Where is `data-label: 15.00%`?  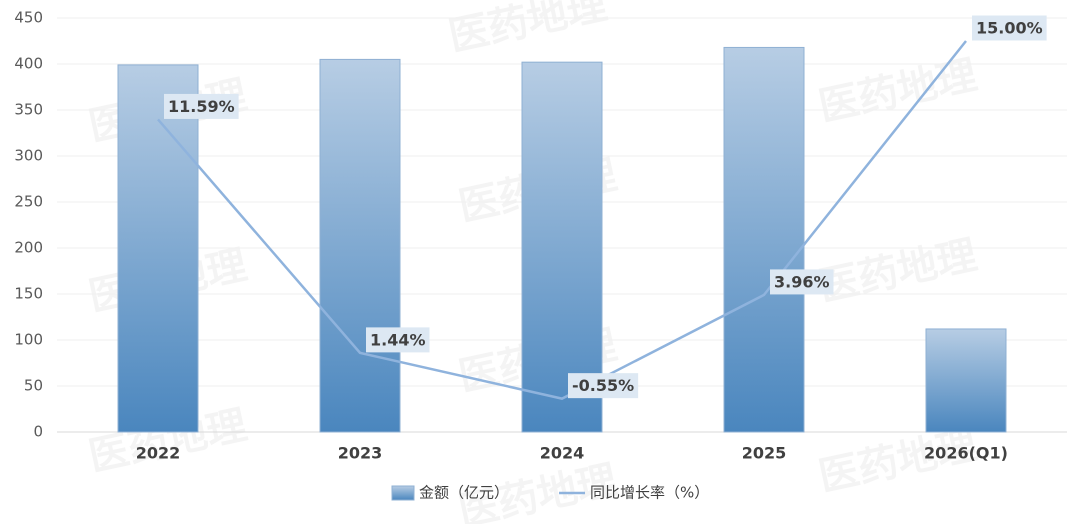
data-label: 15.00% is located at coordinates (1009, 28).